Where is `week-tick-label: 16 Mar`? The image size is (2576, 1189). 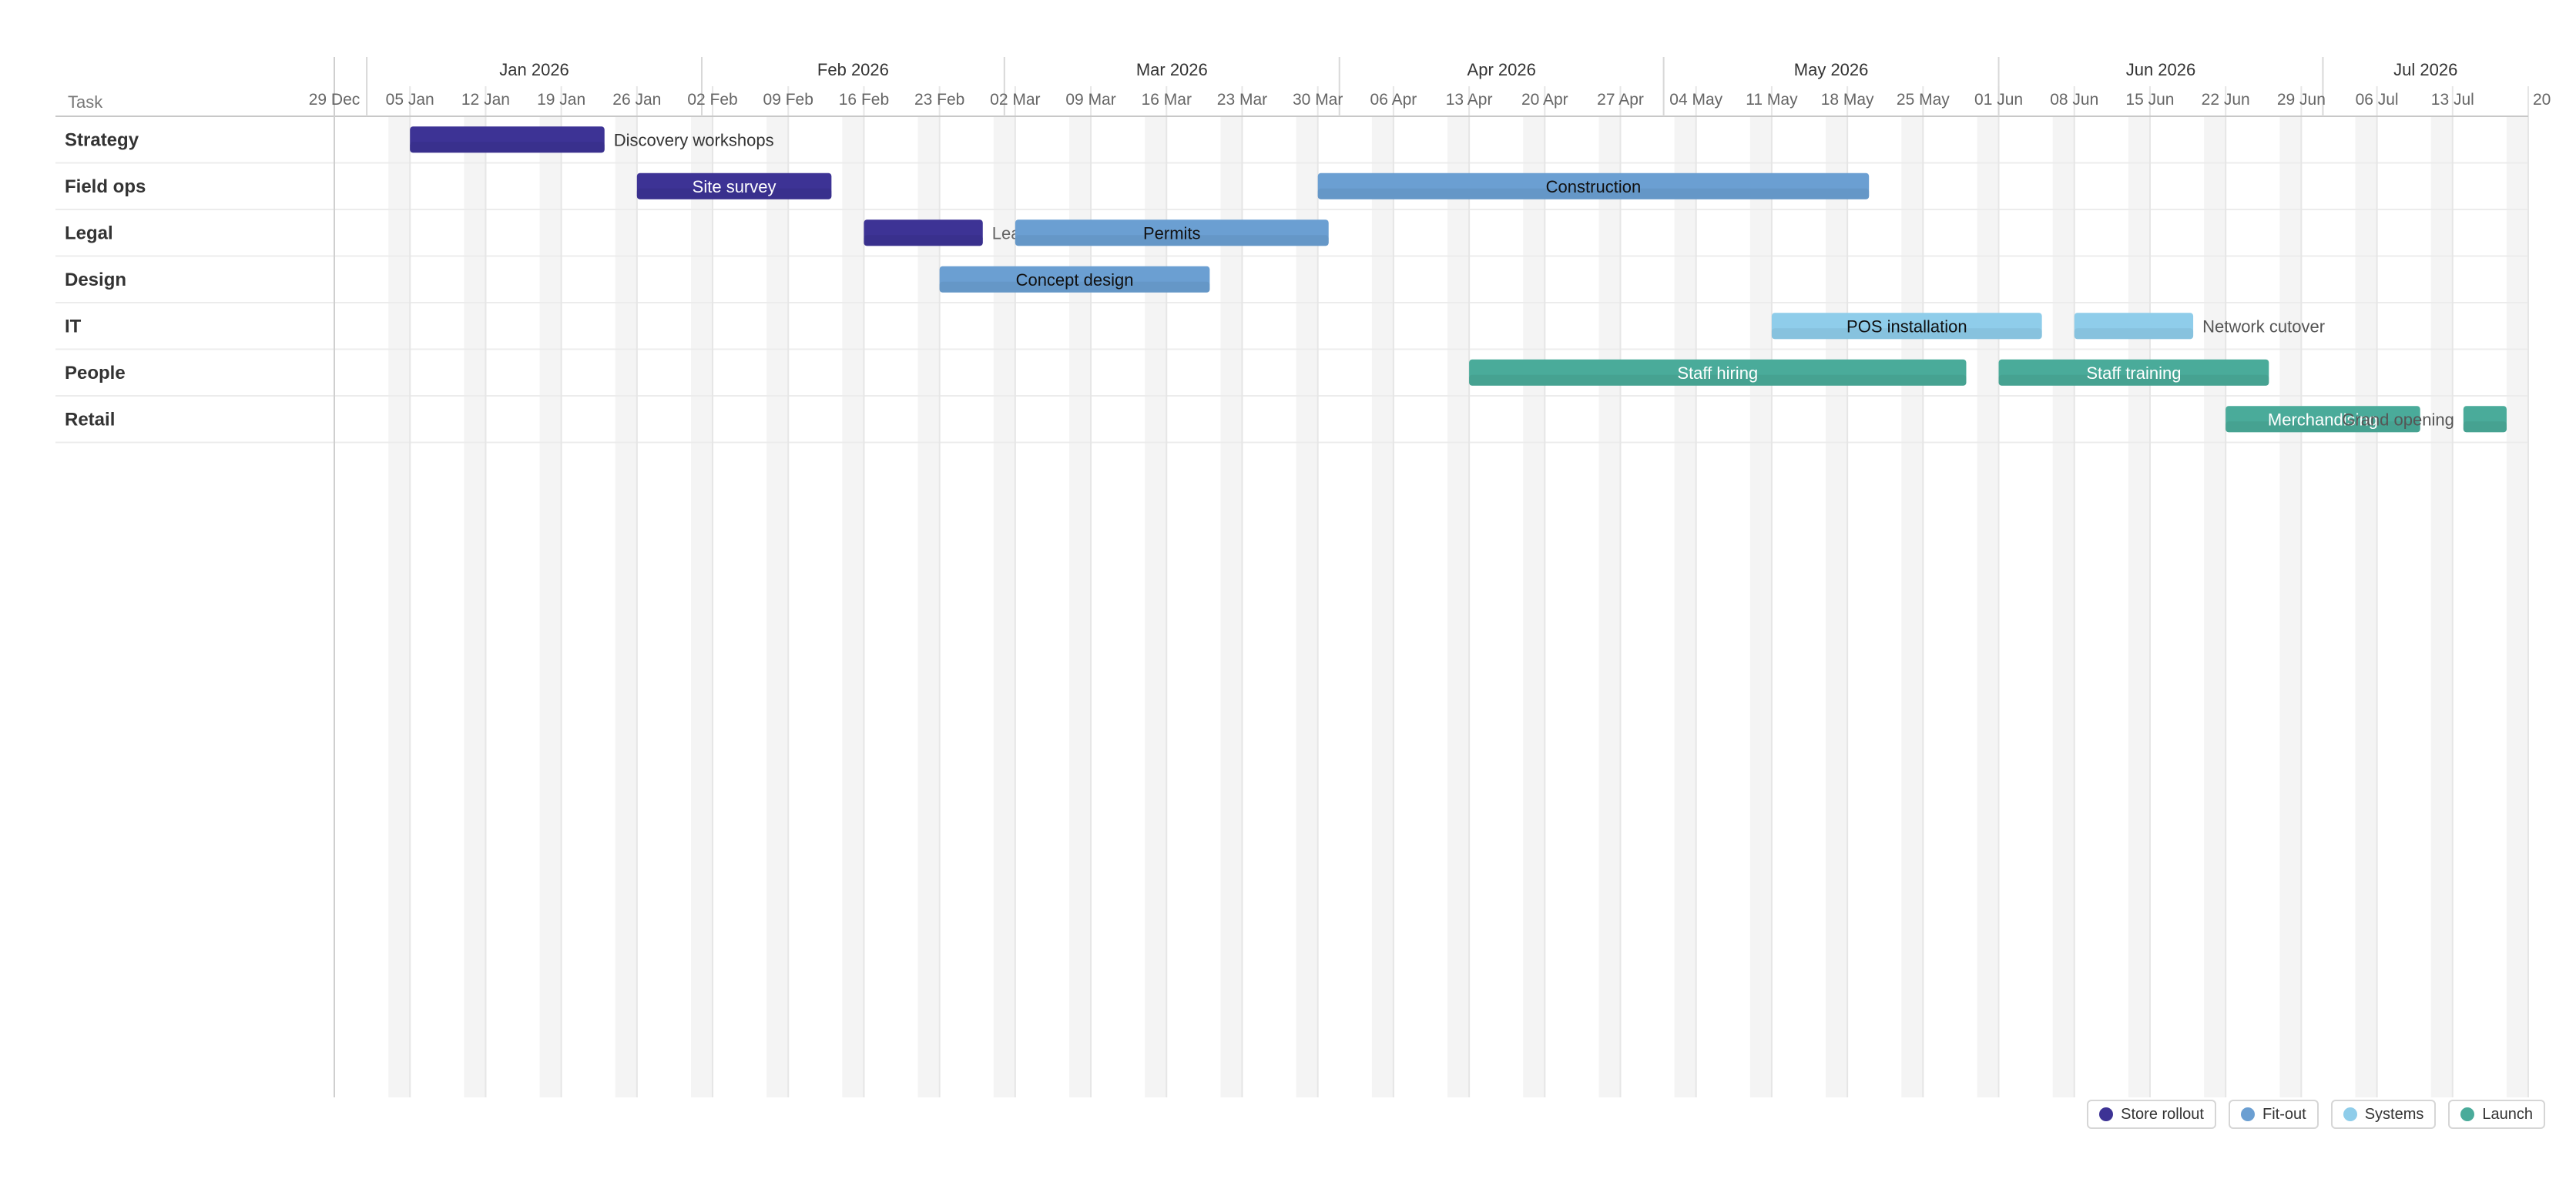 week-tick-label: 16 Mar is located at coordinates (1167, 100).